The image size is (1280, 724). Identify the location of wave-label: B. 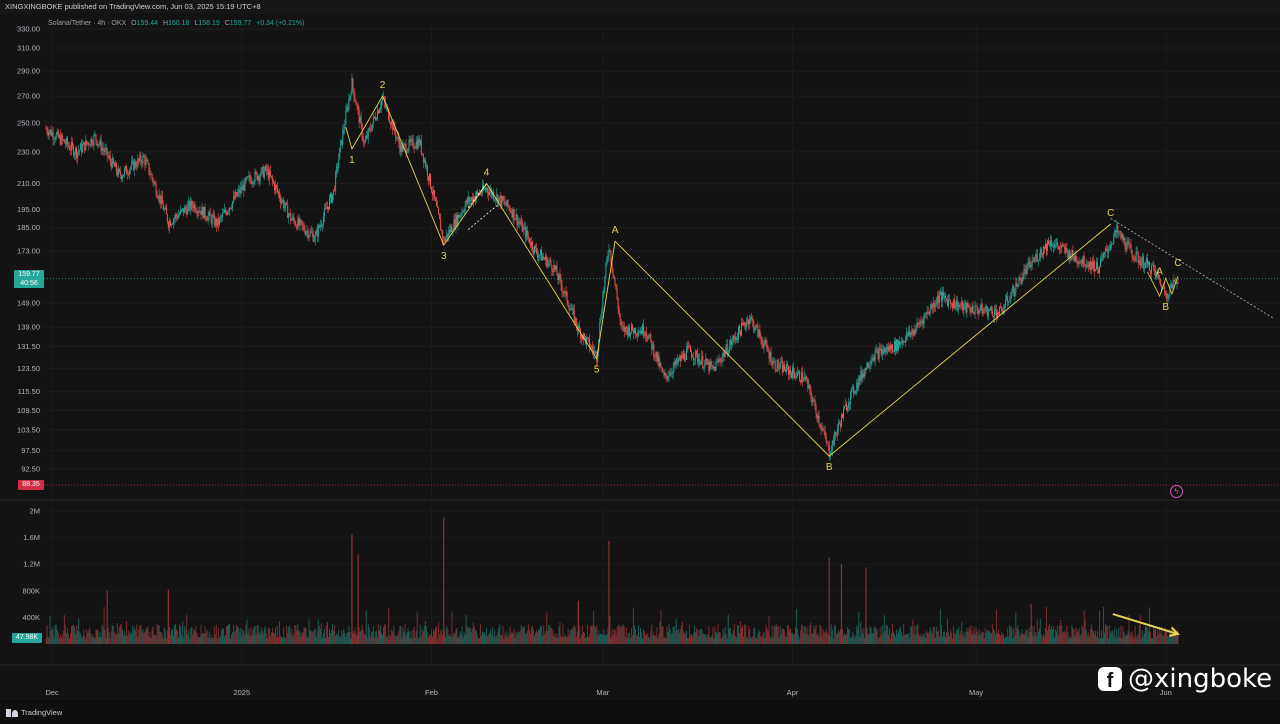
(829, 467).